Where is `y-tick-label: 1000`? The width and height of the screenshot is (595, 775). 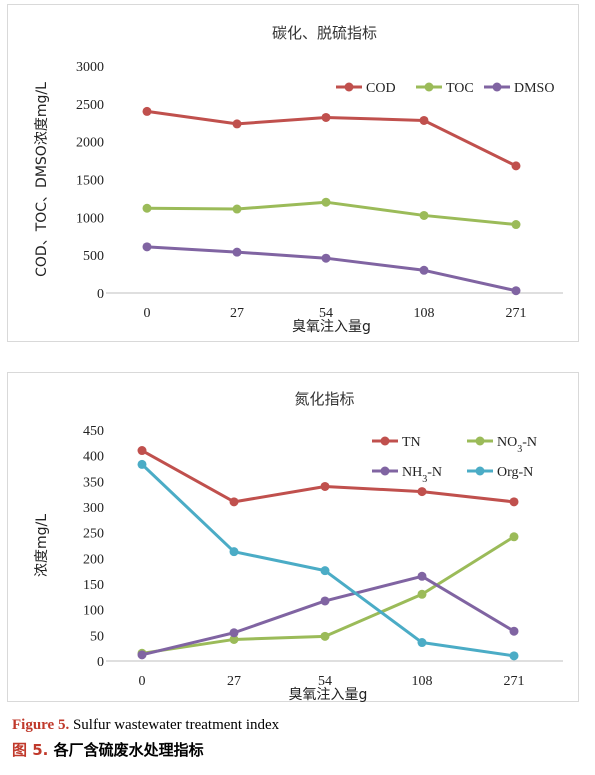 y-tick-label: 1000 is located at coordinates (90, 218).